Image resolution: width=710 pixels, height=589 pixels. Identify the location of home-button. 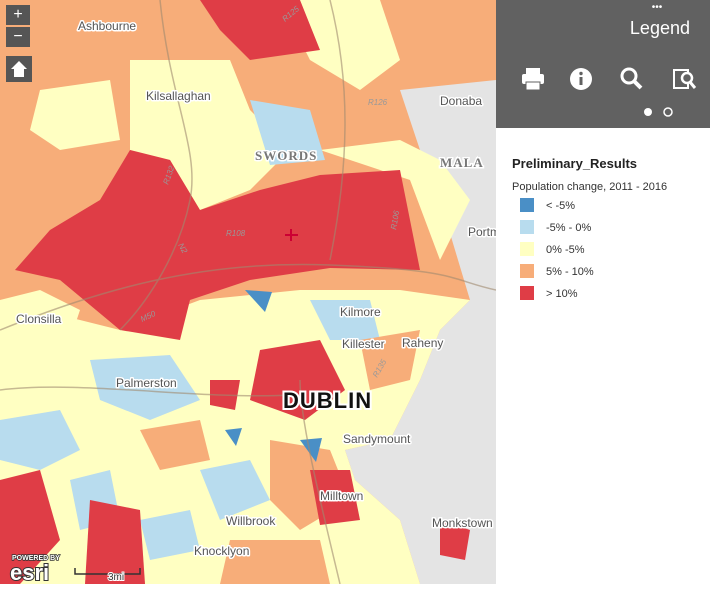
(19, 69).